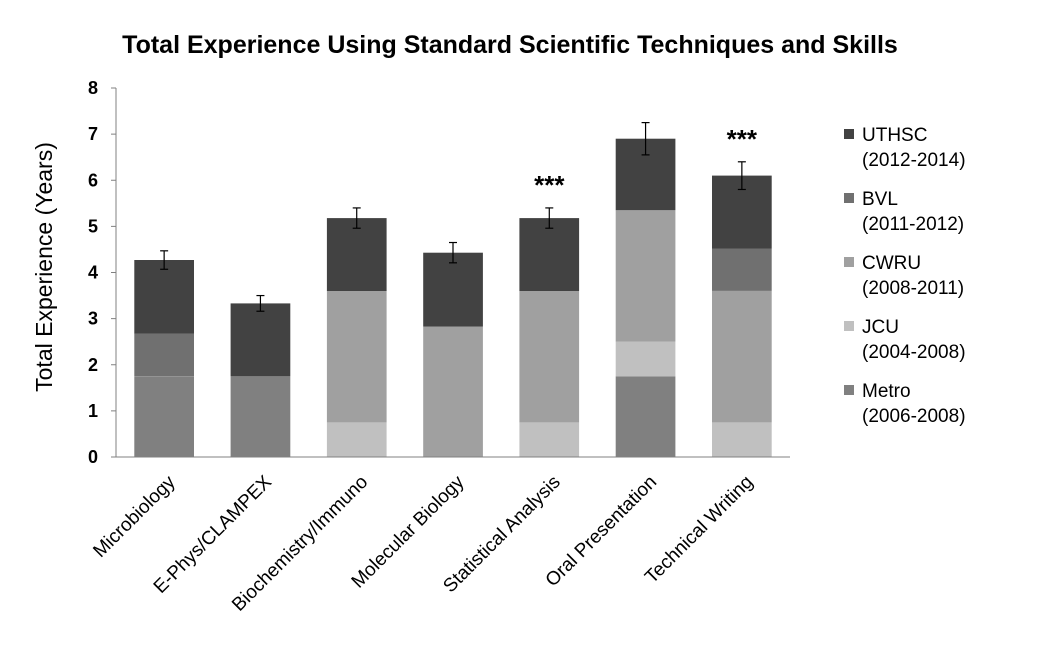 This screenshot has width=1064, height=652. What do you see at coordinates (914, 148) in the screenshot?
I see `legend-label-0: UTHSC (2012-2014)` at bounding box center [914, 148].